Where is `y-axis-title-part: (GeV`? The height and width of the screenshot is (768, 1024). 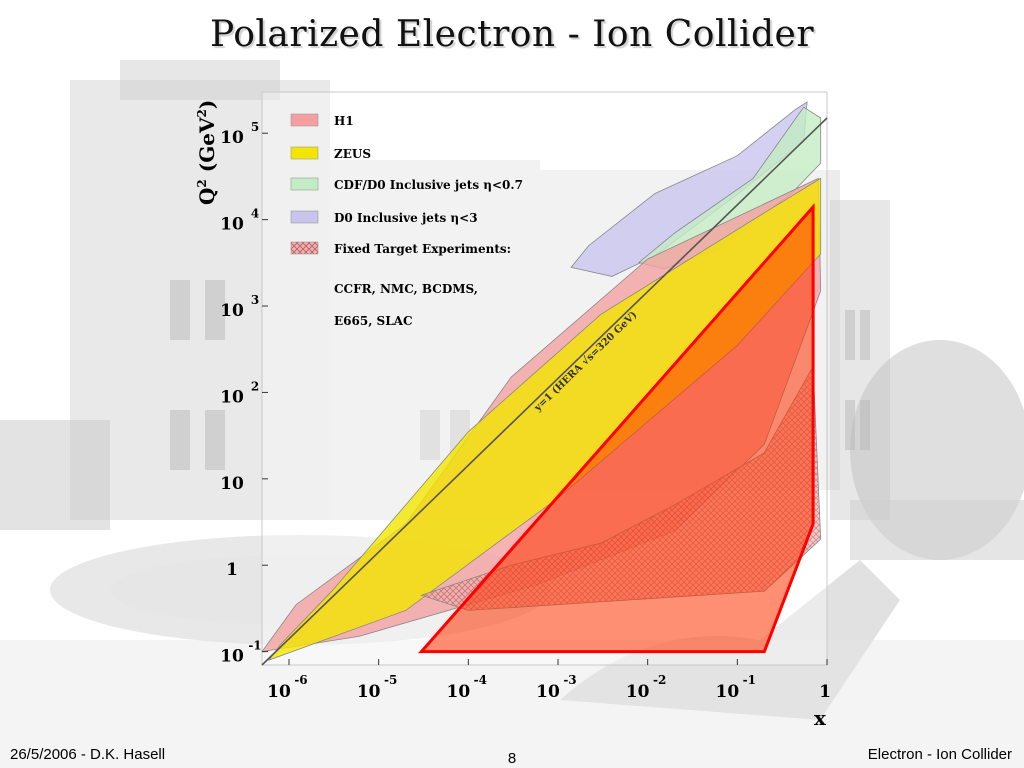 y-axis-title-part: (GeV is located at coordinates (207, 148).